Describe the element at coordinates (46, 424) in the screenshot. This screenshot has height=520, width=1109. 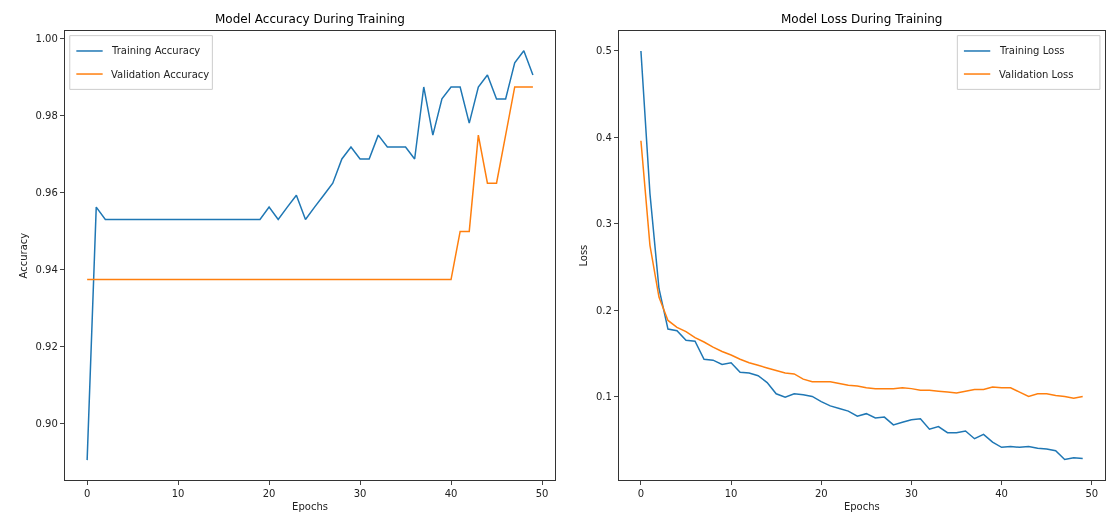
I see `y-tick-label: 0.90` at that location.